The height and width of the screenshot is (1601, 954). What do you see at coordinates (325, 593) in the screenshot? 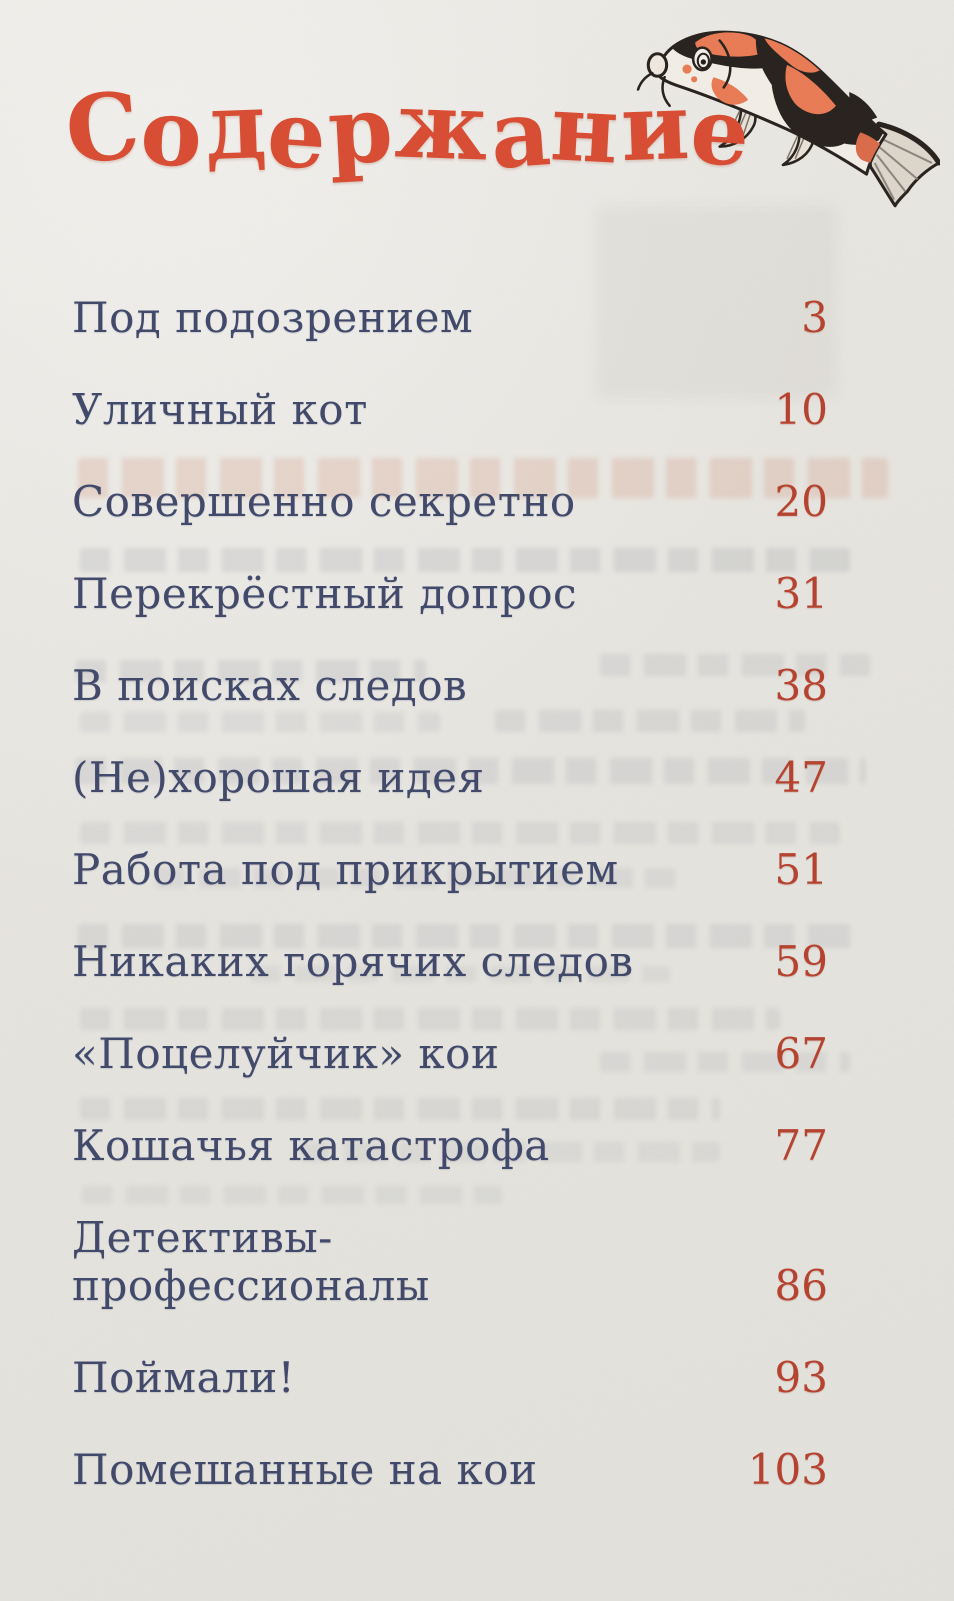
I see `toc-entry-title: Перекрёстный допрос` at bounding box center [325, 593].